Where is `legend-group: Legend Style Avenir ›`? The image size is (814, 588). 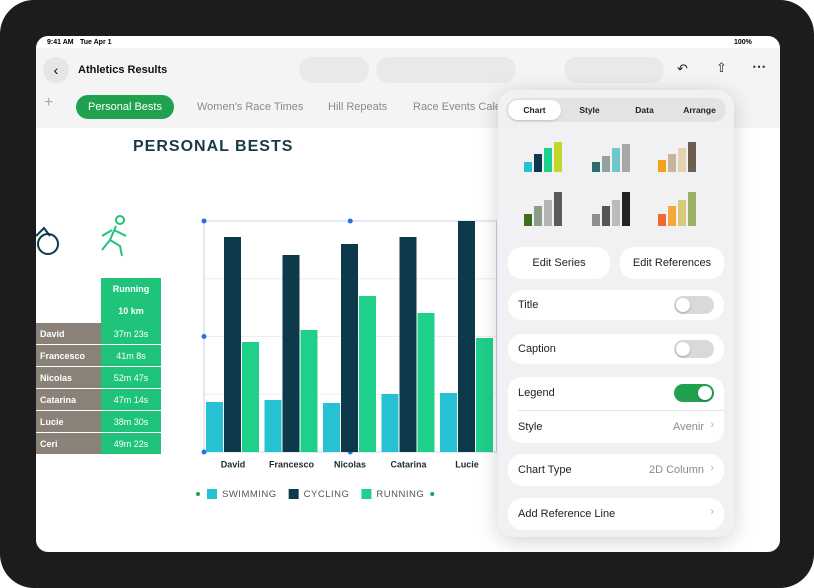
legend-group: Legend Style Avenir › is located at coordinates (616, 410).